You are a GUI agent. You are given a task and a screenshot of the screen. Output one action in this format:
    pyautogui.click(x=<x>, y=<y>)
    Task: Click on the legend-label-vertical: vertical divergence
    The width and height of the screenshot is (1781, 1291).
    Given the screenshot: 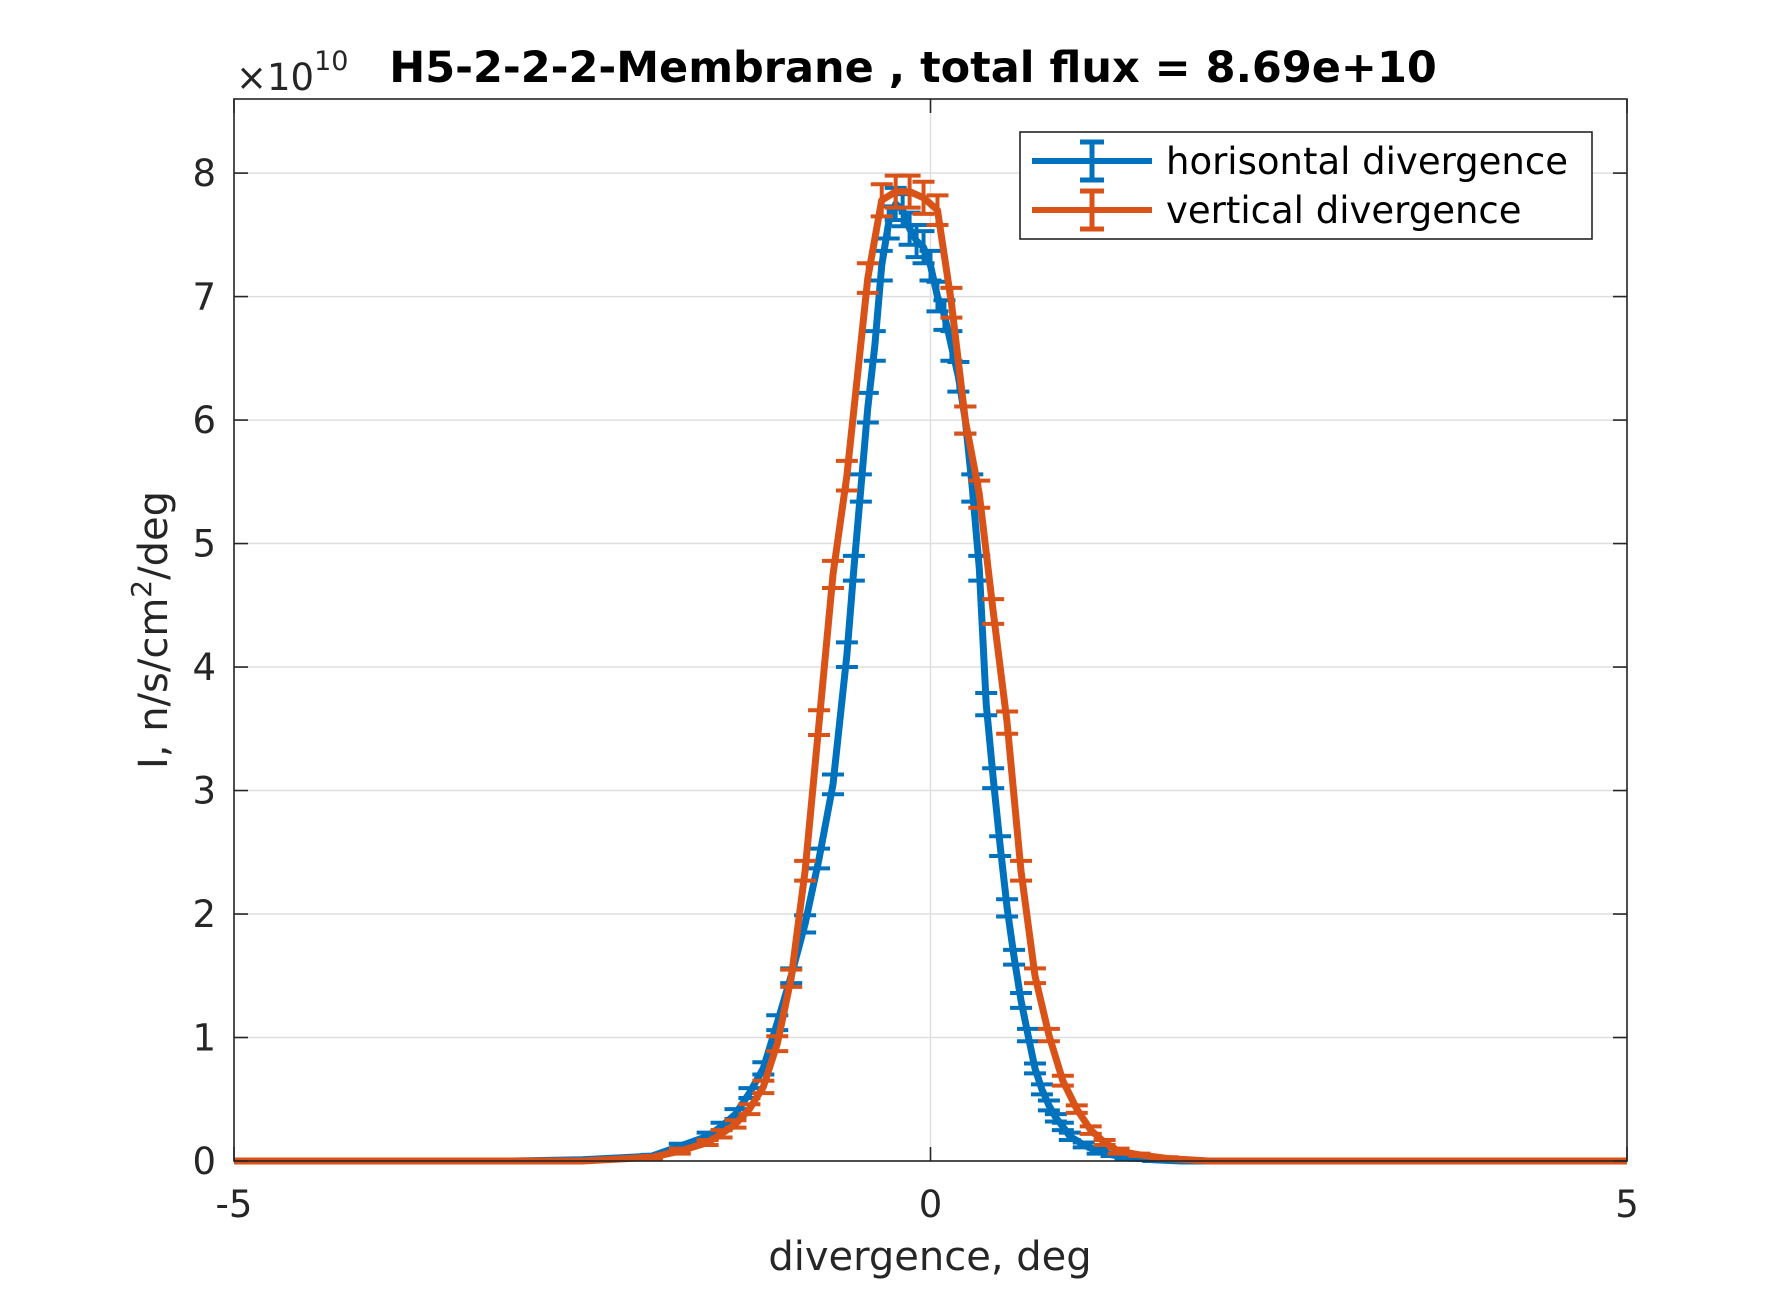 What is the action you would take?
    pyautogui.click(x=1344, y=210)
    